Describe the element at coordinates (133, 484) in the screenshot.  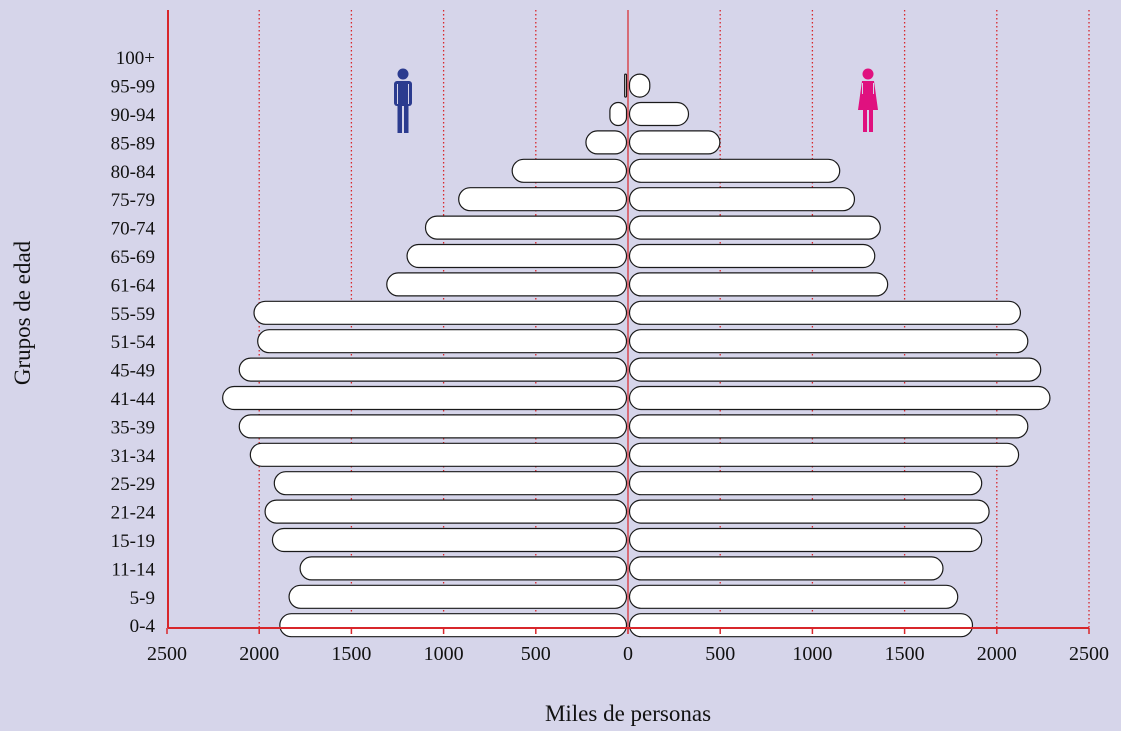
I see `category-label: 25-29` at that location.